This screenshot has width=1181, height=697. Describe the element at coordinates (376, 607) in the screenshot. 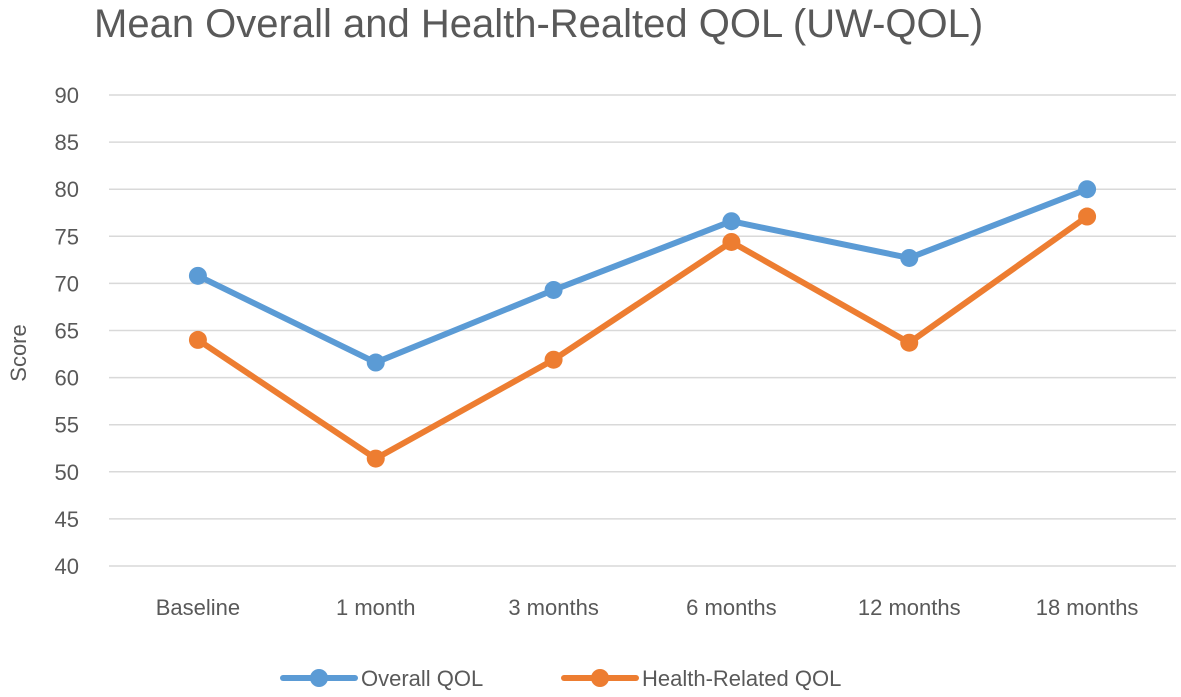

I see `x-tick-label: 1 month` at that location.